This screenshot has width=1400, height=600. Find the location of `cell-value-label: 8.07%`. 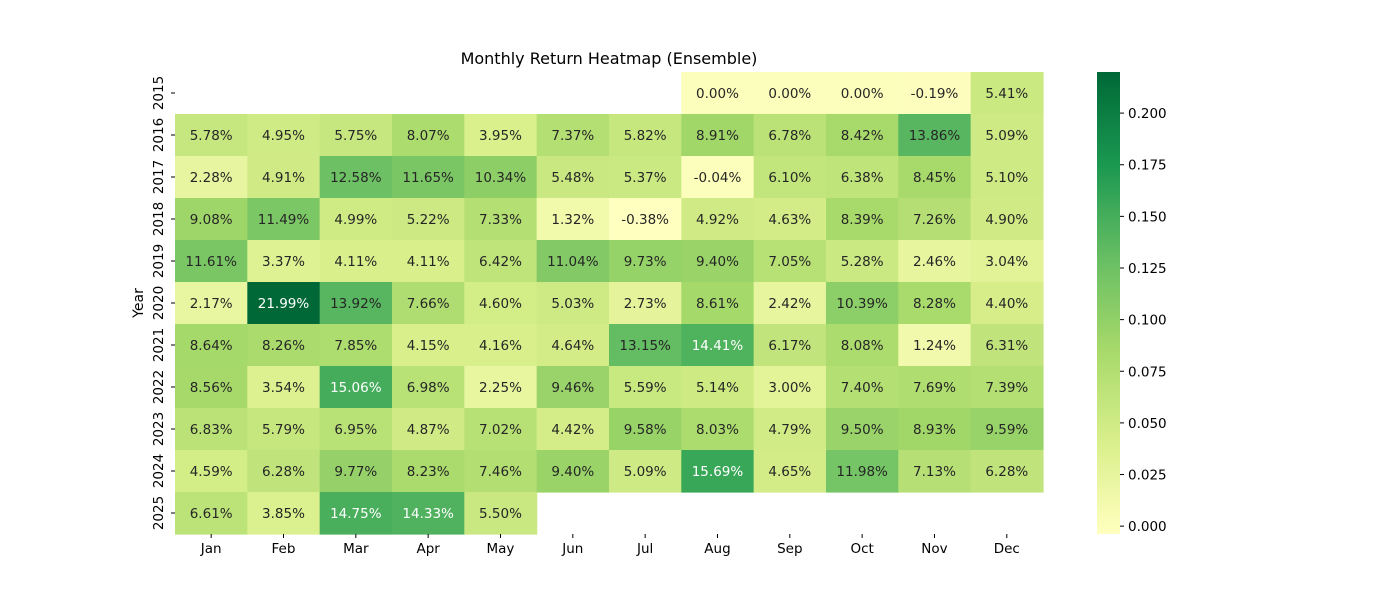

cell-value-label: 8.07% is located at coordinates (428, 136).